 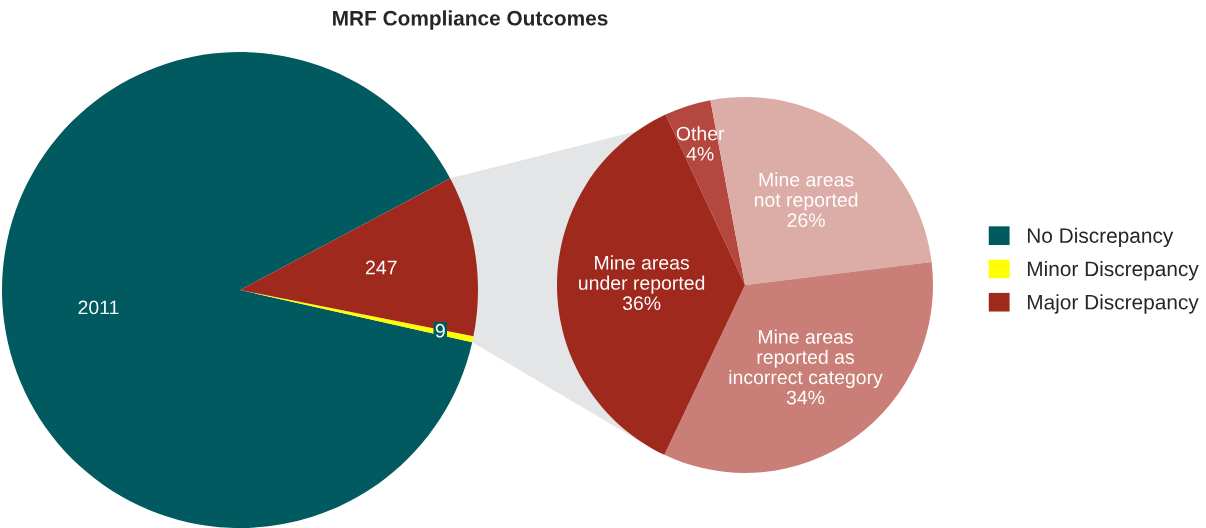 I want to click on data-label: 34%, so click(x=805, y=397).